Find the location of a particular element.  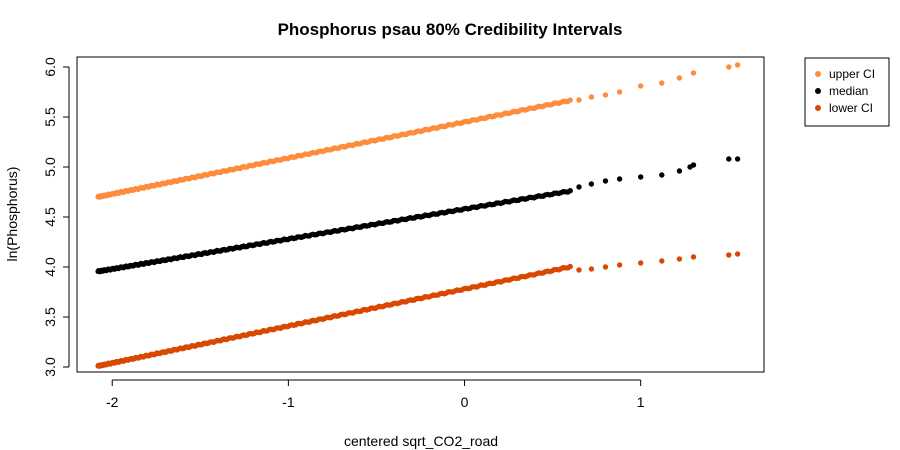

x-tick-label: -2 is located at coordinates (112, 402).